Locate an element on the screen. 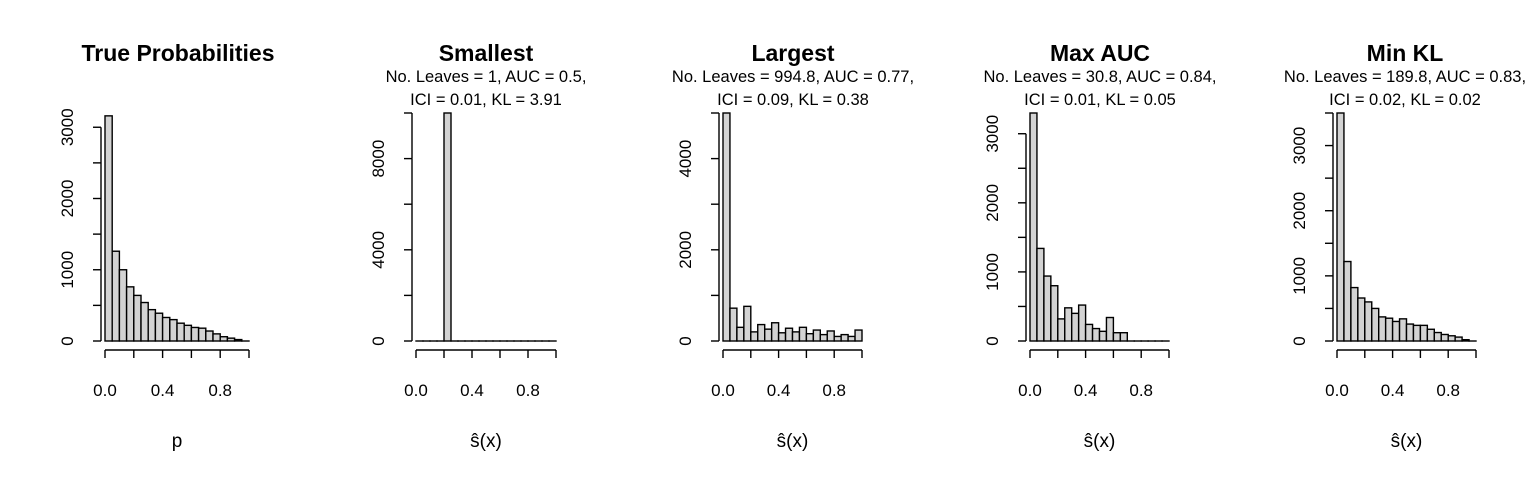 The image size is (1536, 480). x-axis-label: p is located at coordinates (177, 441).